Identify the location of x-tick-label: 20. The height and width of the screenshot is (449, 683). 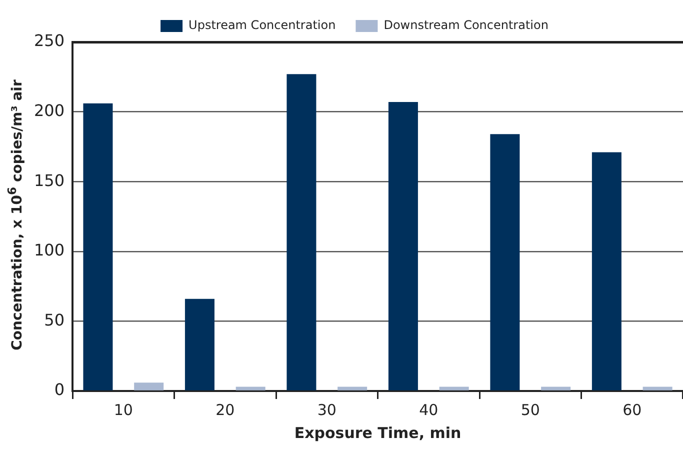
(225, 409).